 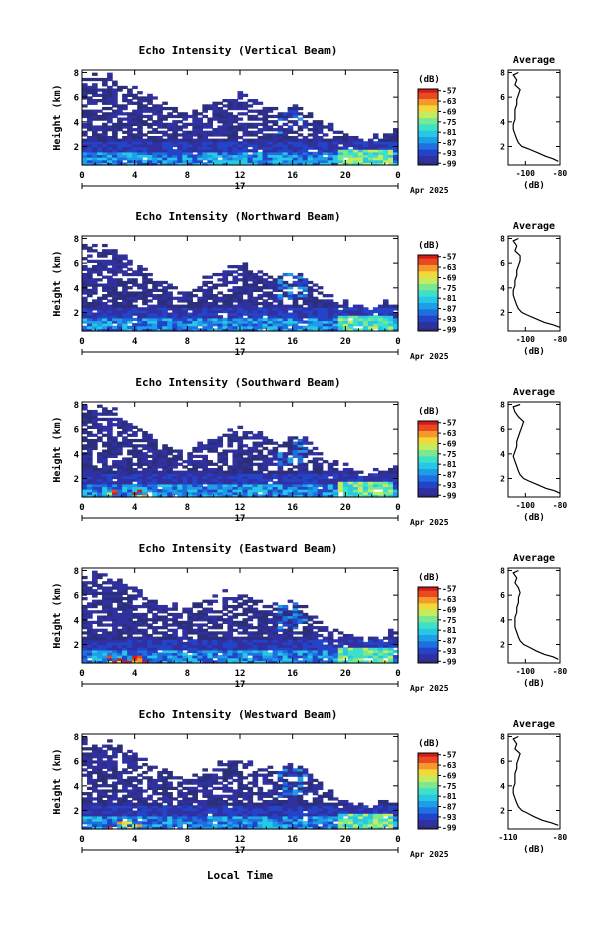 What do you see at coordinates (240, 119) in the screenshot?
I see `heatmap-cells` at bounding box center [240, 119].